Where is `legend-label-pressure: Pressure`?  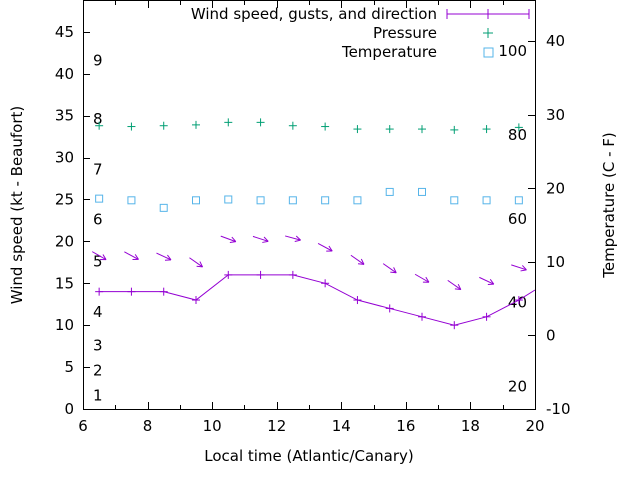 legend-label-pressure: Pressure is located at coordinates (404, 32).